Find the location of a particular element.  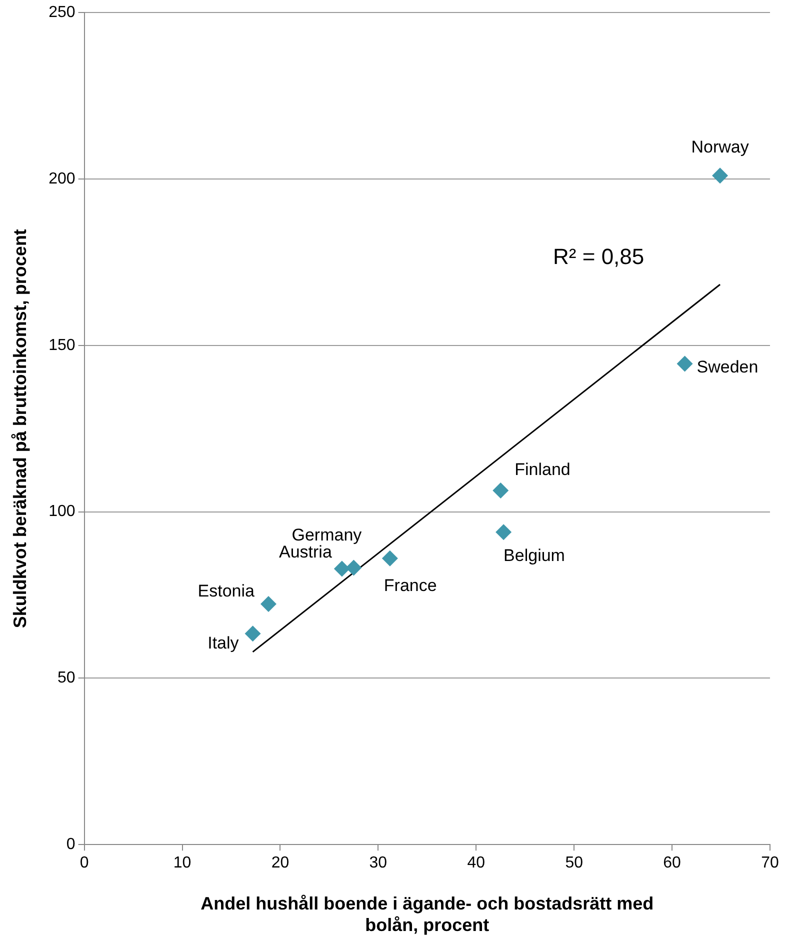

y-tick-label: 0 is located at coordinates (71, 845).